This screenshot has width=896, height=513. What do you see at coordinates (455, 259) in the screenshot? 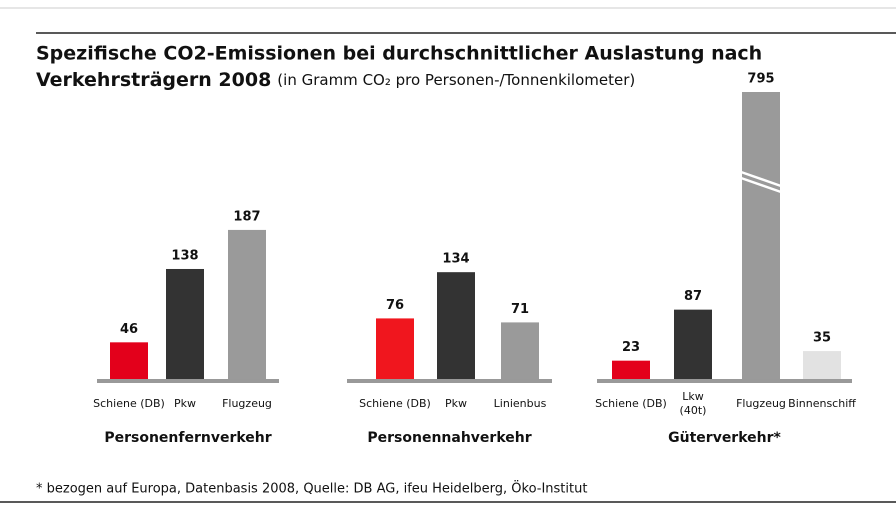
I see `value-label: 134` at bounding box center [455, 259].